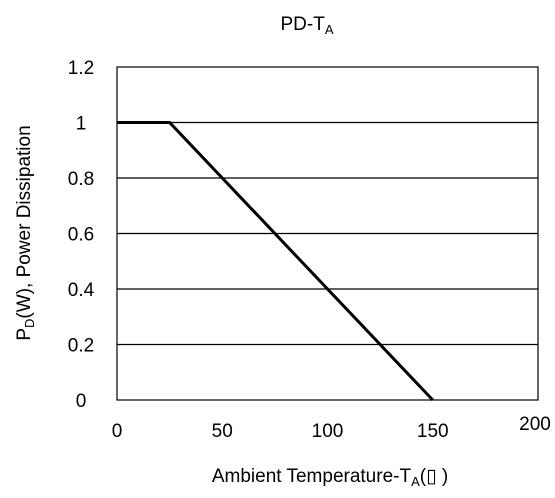  I want to click on y-axis-label: PD(W), Power Dissipation, so click(25, 232).